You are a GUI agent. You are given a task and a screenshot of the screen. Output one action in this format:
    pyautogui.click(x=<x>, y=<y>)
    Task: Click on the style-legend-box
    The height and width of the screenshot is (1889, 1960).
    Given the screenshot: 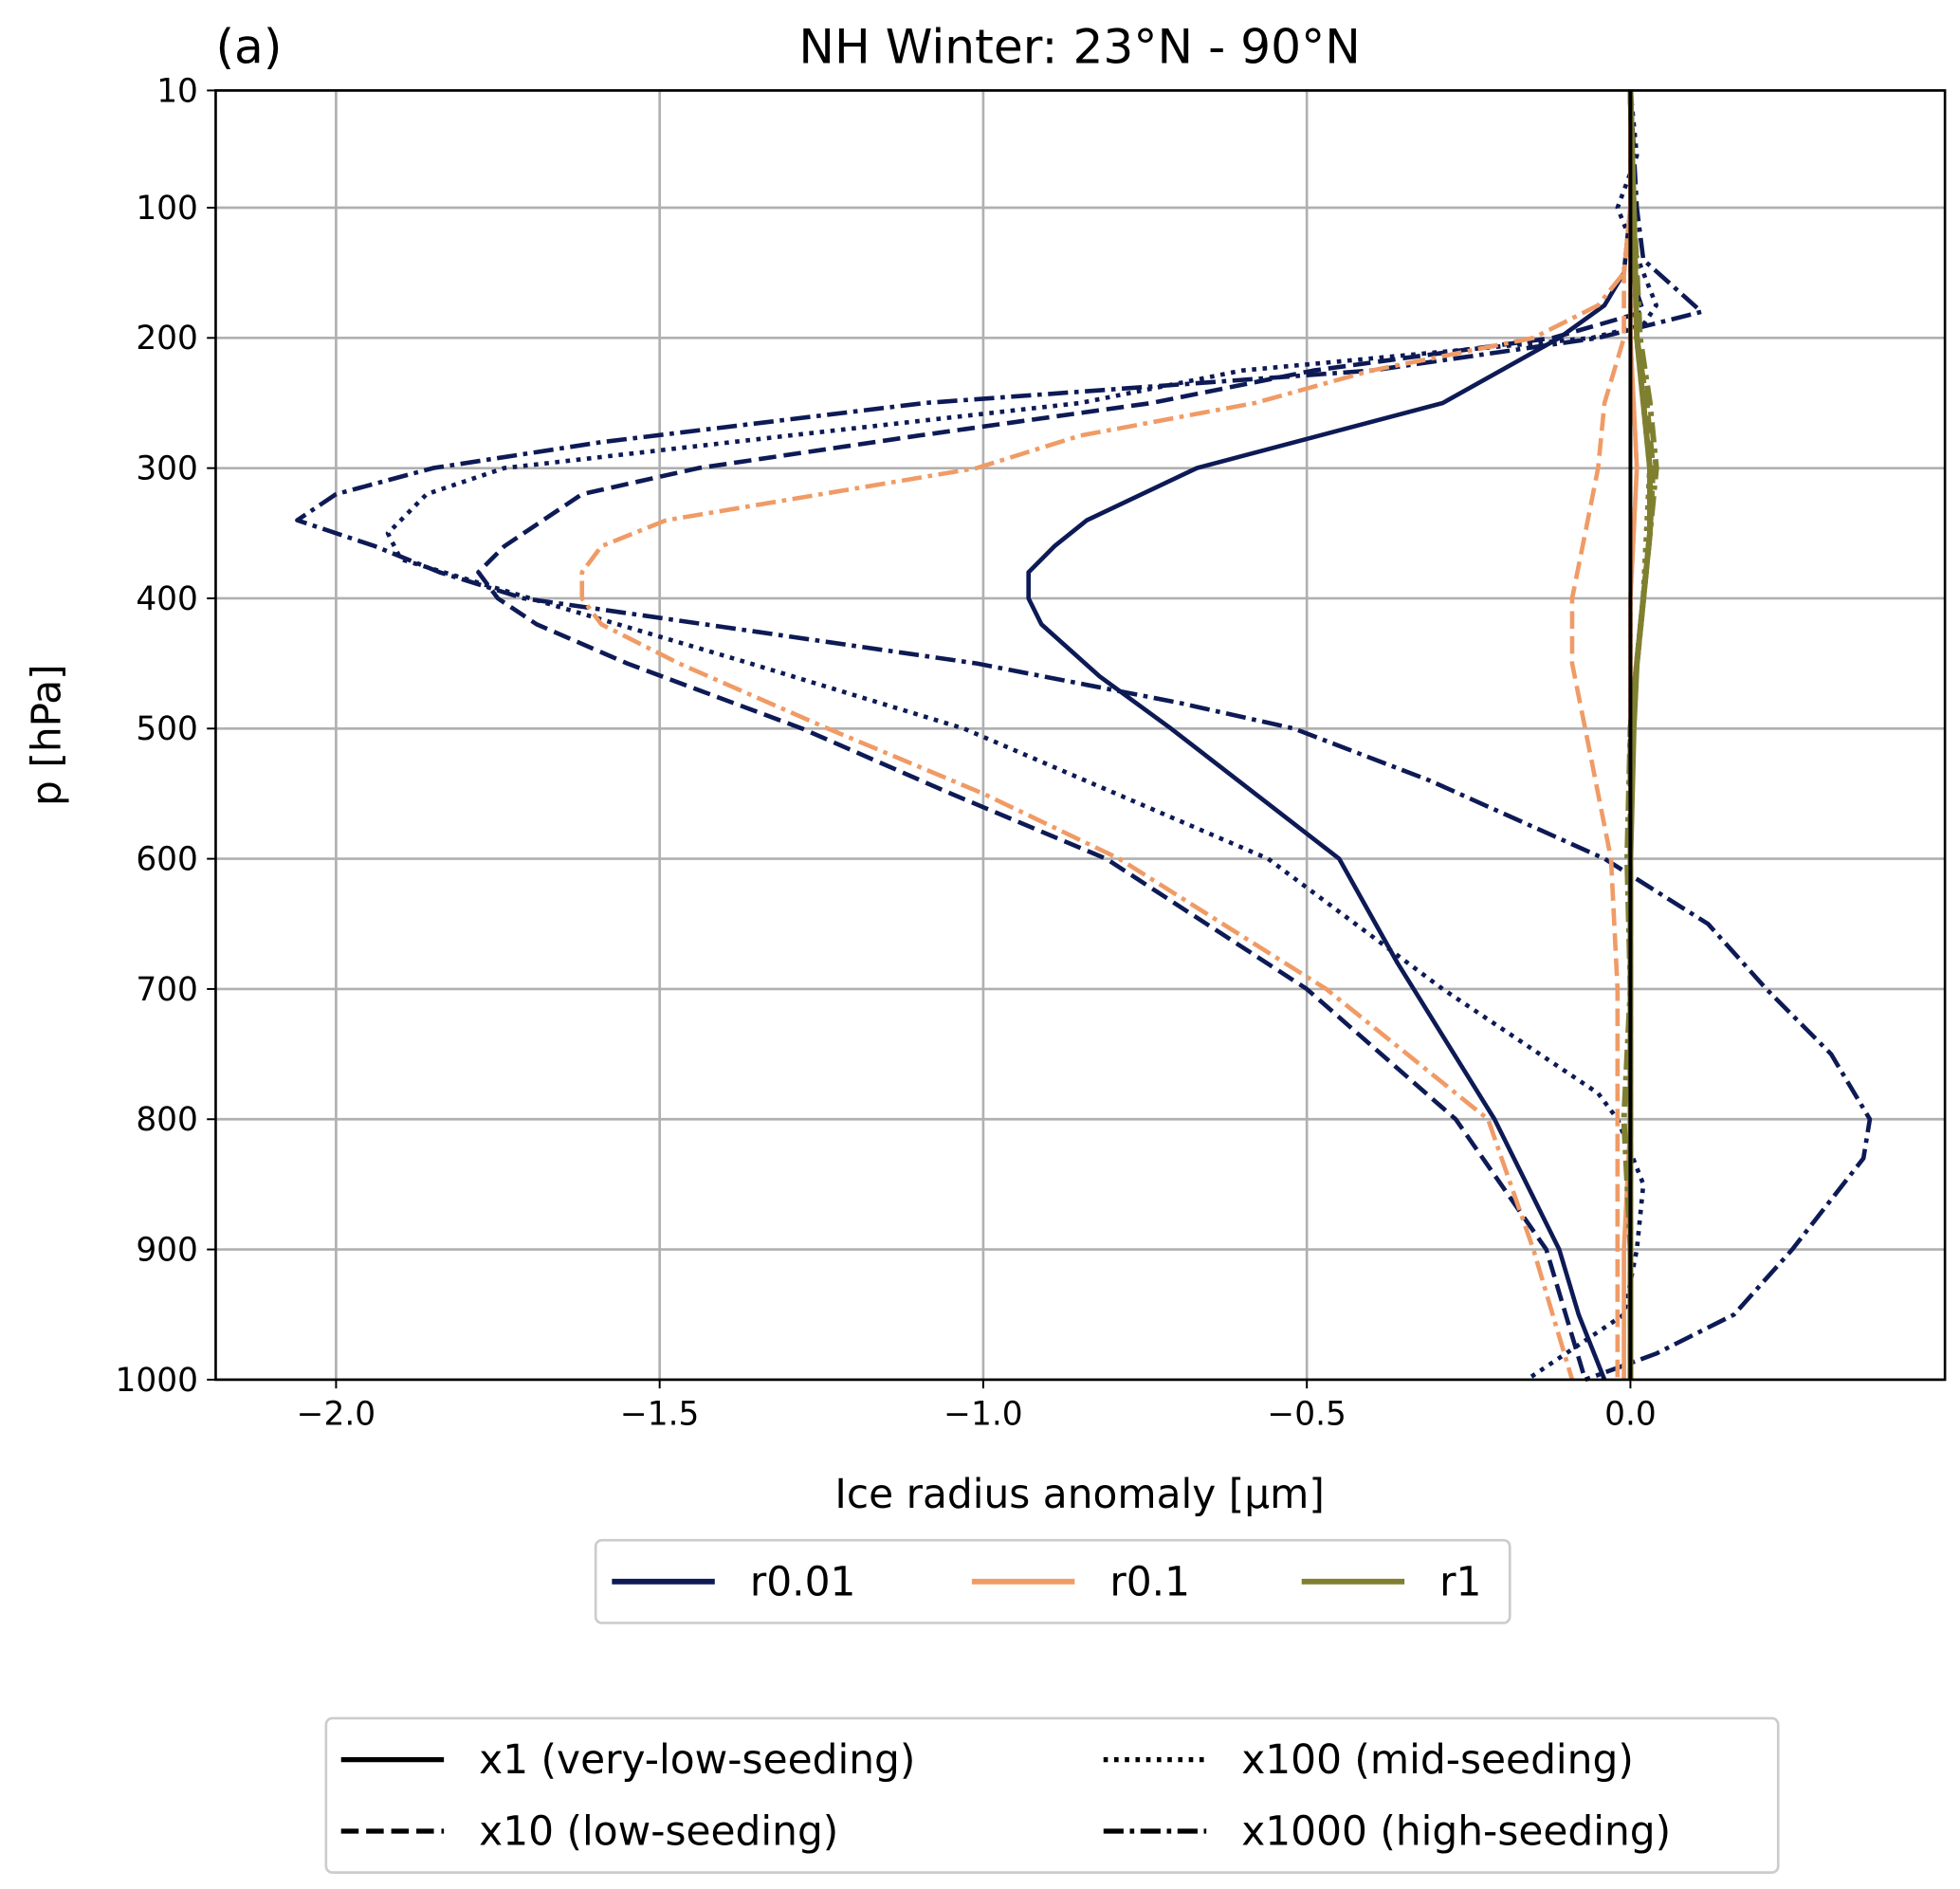 What is the action you would take?
    pyautogui.click(x=1052, y=1795)
    